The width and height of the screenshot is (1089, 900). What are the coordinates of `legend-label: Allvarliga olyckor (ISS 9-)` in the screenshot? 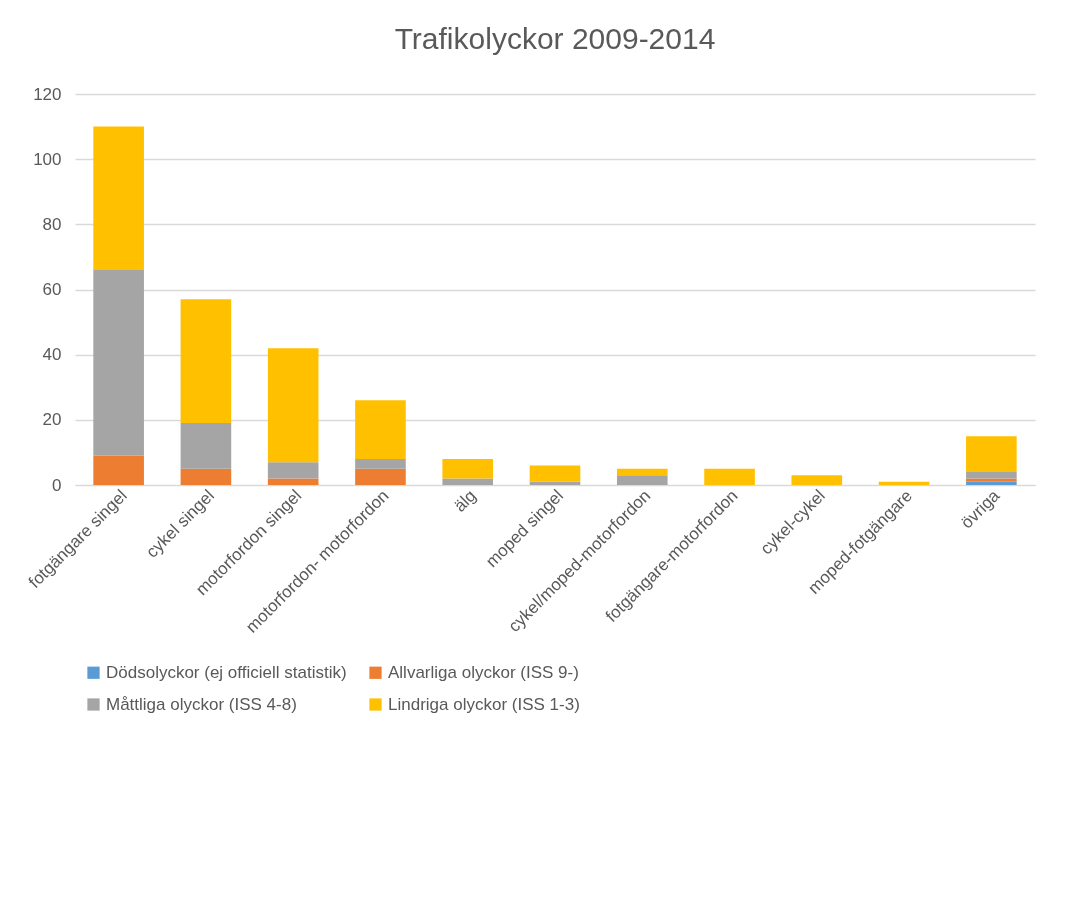 It's located at (483, 672).